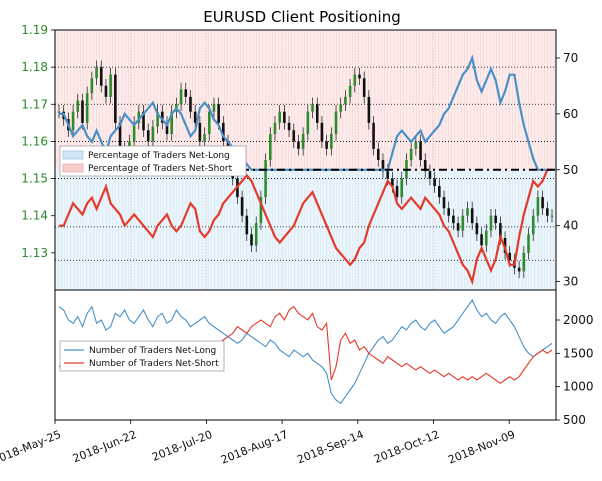 The width and height of the screenshot is (602, 481). I want to click on price-tick-label: 1.13, so click(34, 253).